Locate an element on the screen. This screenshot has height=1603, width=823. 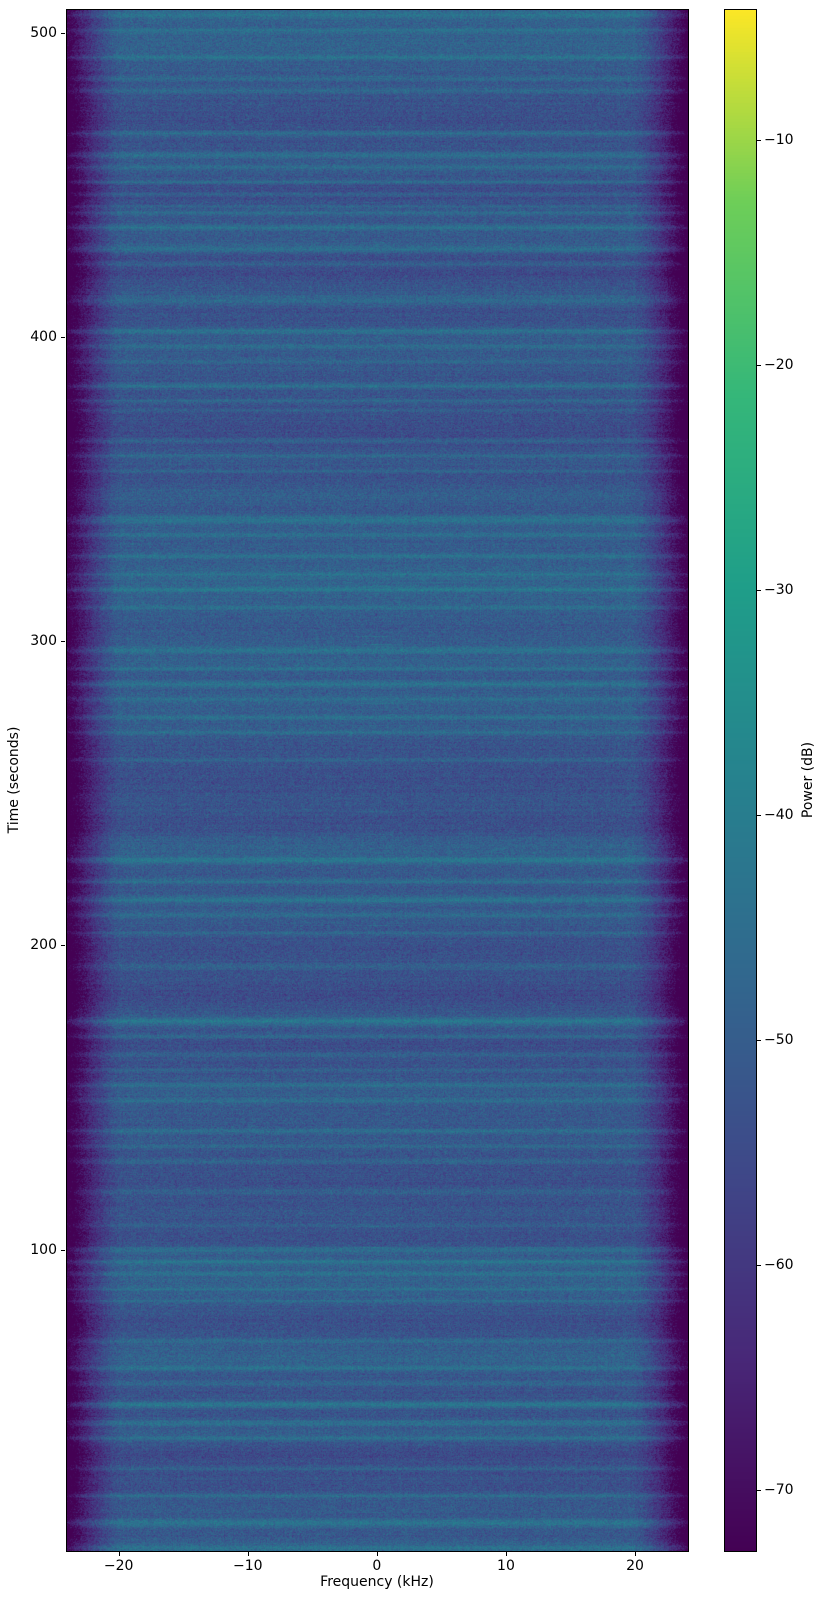
colorbar-tick-label: −50 is located at coordinates (779, 1040).